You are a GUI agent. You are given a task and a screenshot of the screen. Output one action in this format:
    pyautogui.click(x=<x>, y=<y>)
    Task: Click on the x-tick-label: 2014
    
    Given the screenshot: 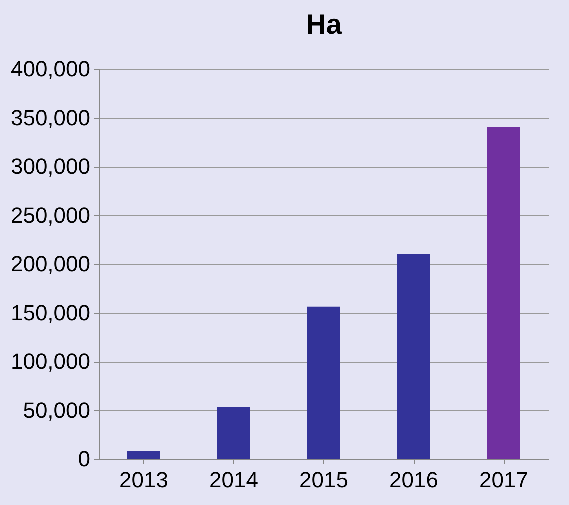 What is the action you would take?
    pyautogui.click(x=234, y=480)
    